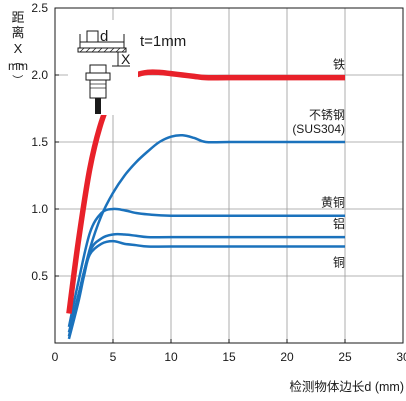 The image size is (406, 401). What do you see at coordinates (17, 61) in the screenshot?
I see `y-axis-title-char: （` at bounding box center [17, 61].